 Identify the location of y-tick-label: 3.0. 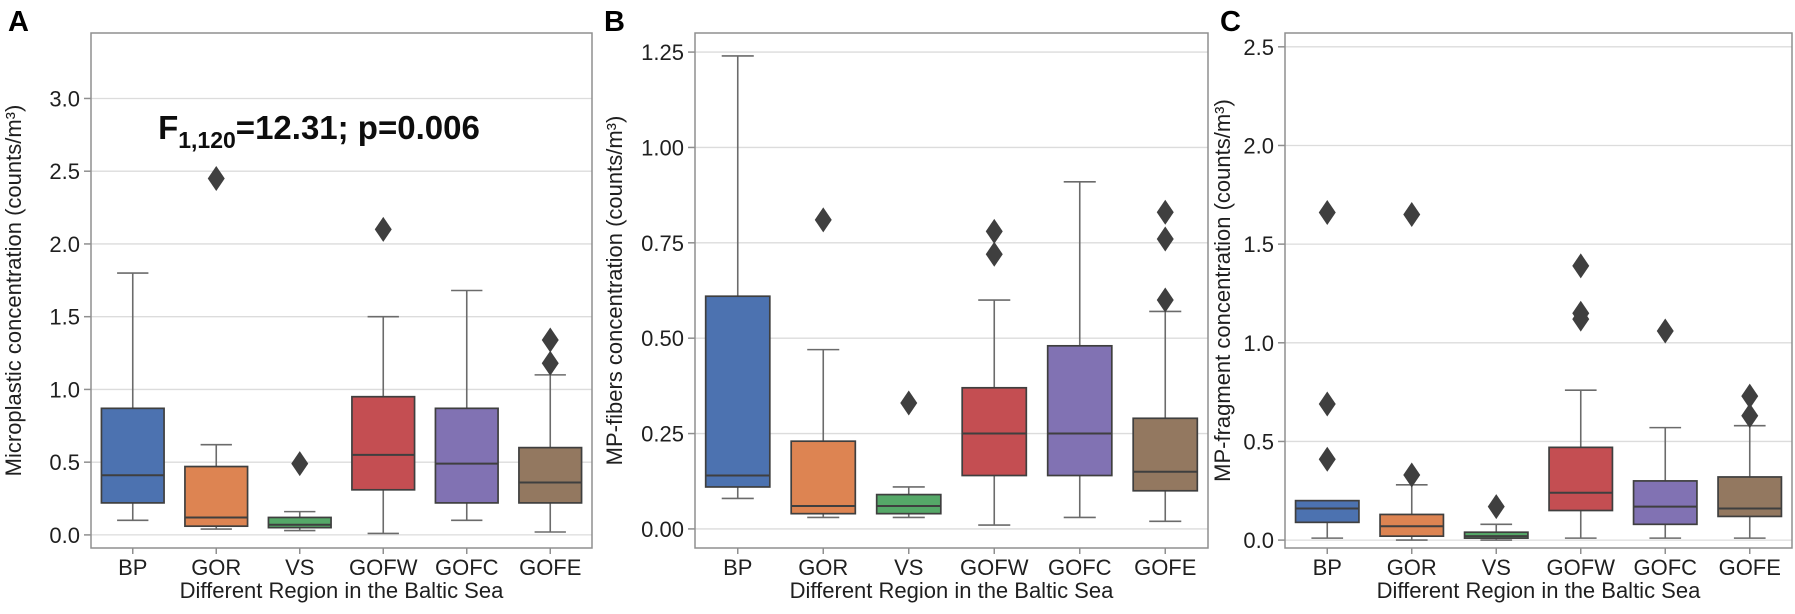
(64, 98).